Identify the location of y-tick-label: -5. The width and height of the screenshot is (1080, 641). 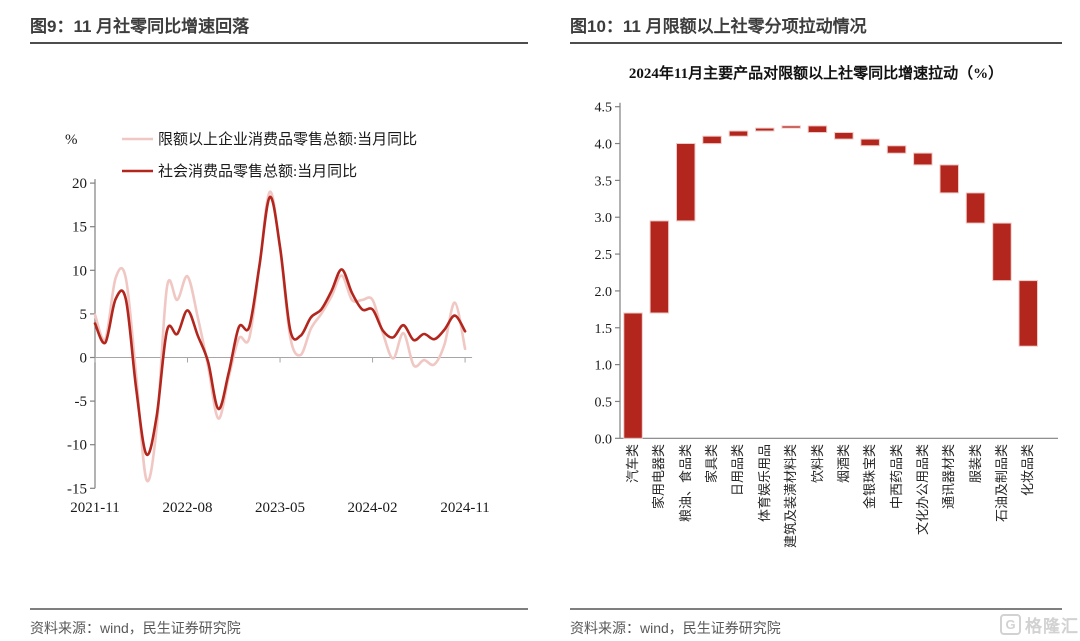
(81, 402).